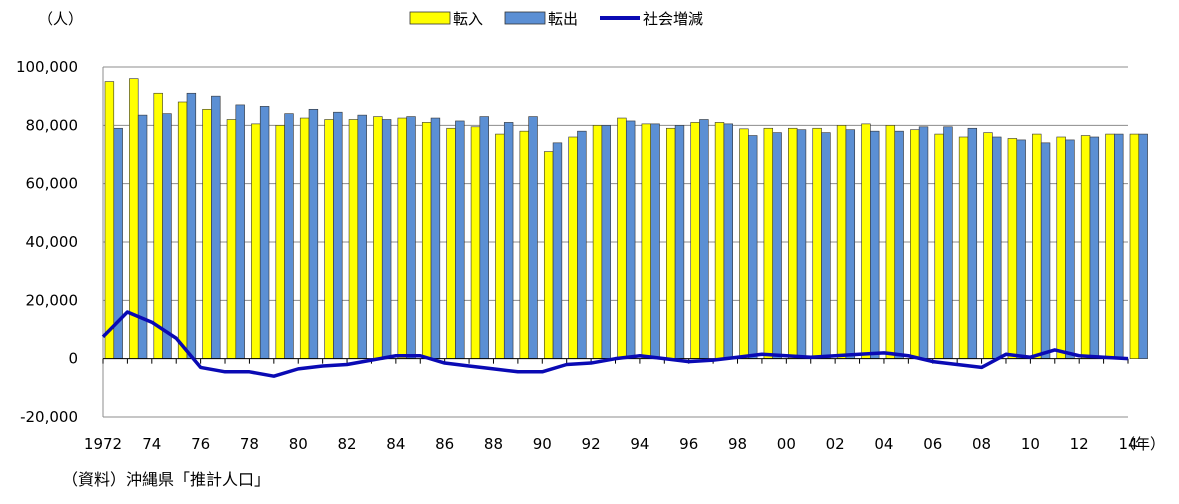  Describe the element at coordinates (151, 444) in the screenshot. I see `x-tick-label: 74` at that location.